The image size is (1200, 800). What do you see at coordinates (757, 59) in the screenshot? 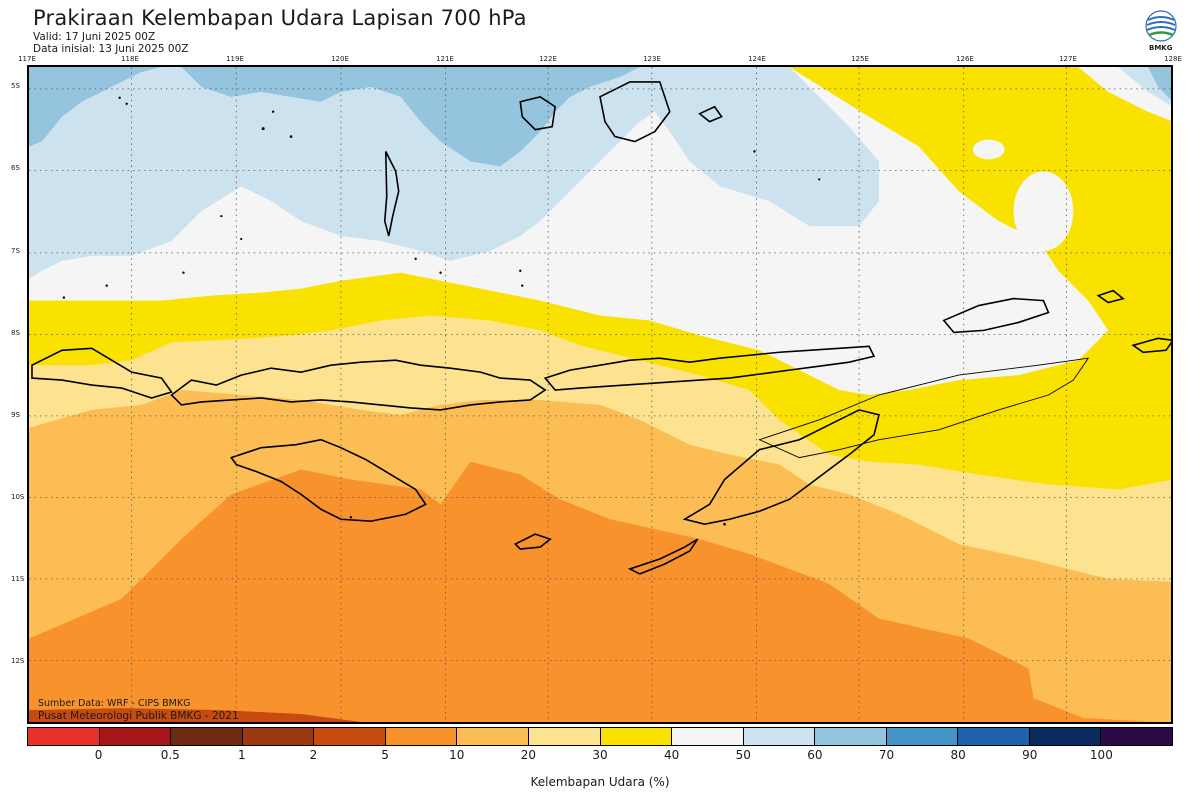
I see `longitude-tick-label: 124E` at bounding box center [757, 59].